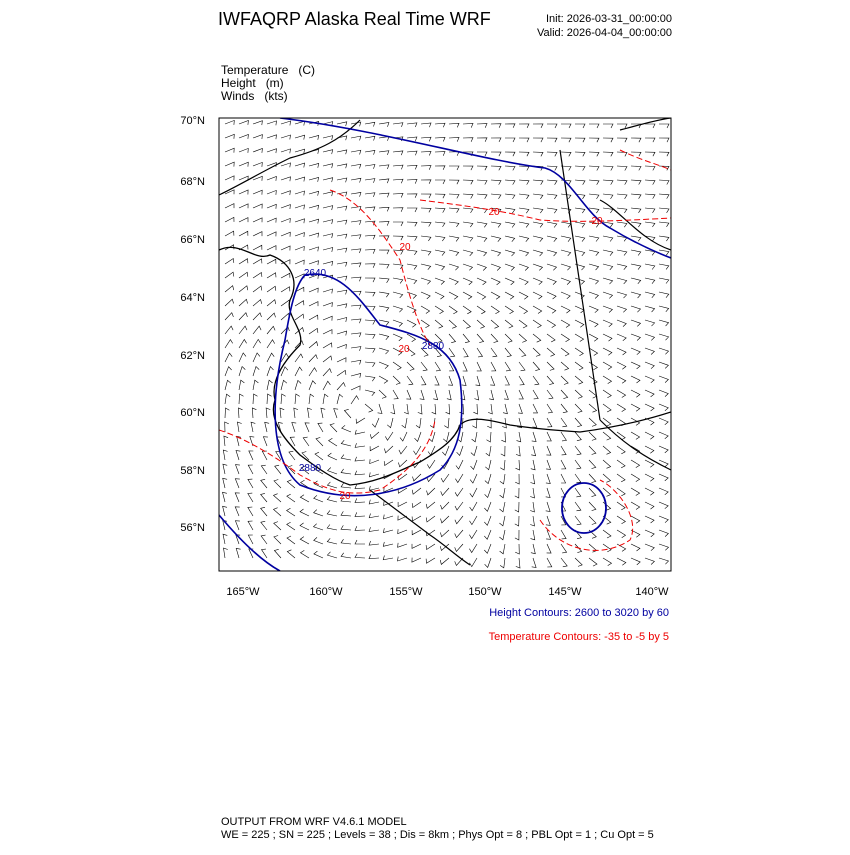 This screenshot has height=855, width=850. Describe the element at coordinates (635, 445) in the screenshot. I see `coastline` at that location.